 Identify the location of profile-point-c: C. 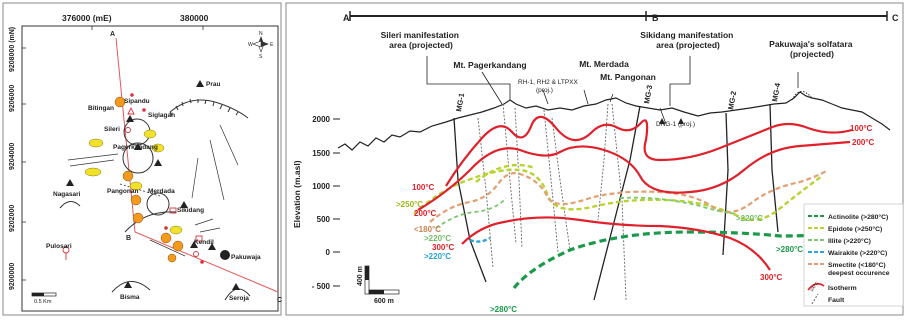
(895, 18).